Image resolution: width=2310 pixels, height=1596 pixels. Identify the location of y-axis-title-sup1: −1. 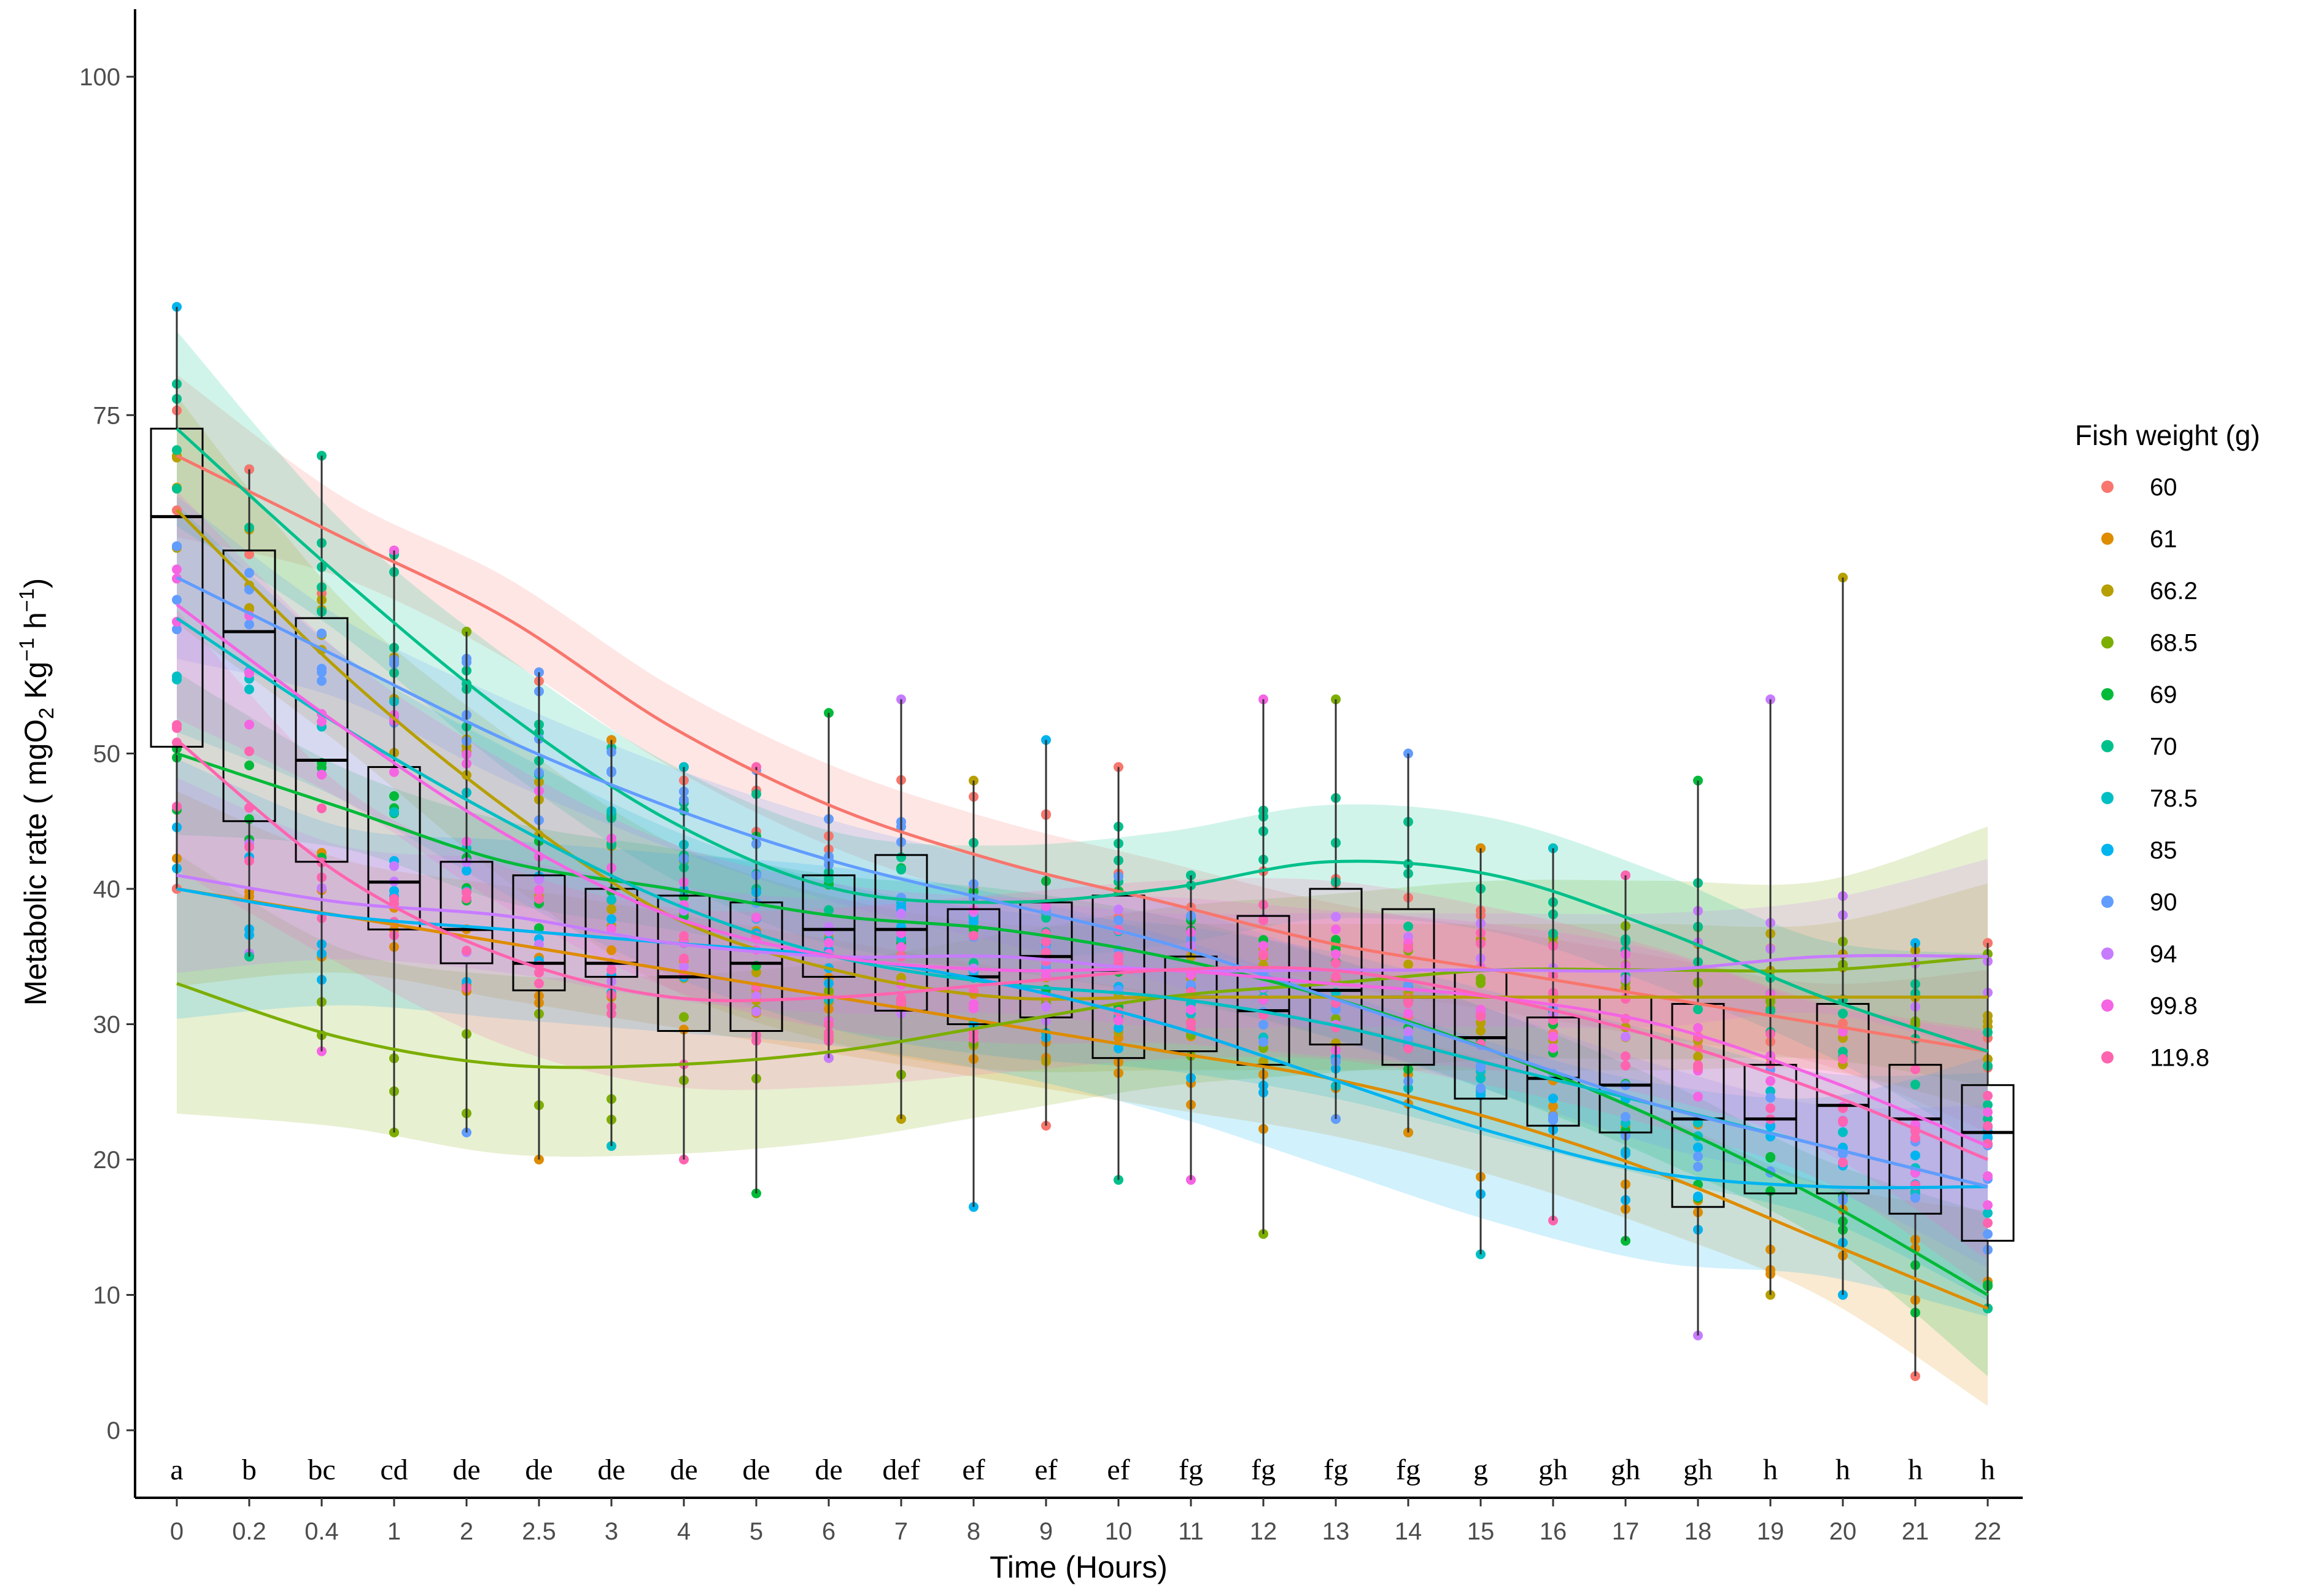
(27, 650).